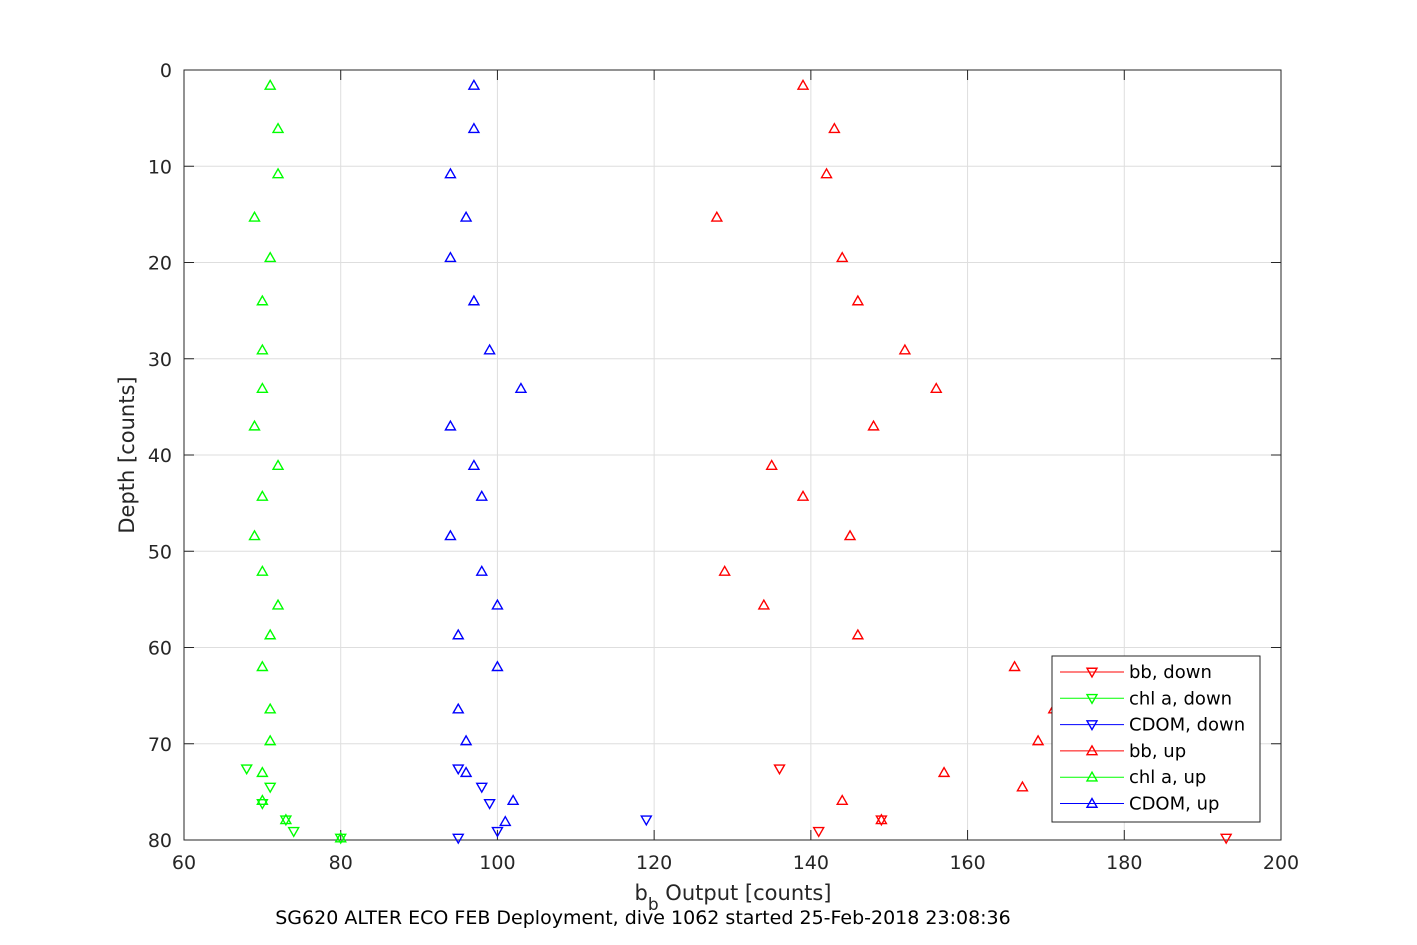  Describe the element at coordinates (184, 863) in the screenshot. I see `x-tick-label: 60` at that location.